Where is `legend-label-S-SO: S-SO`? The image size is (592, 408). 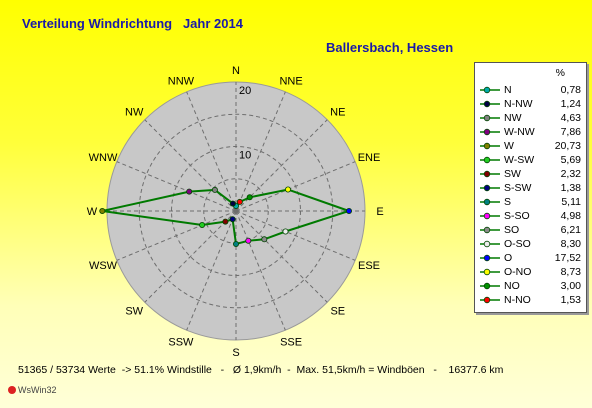
legend-label-S-SO: S-SO is located at coordinates (517, 216).